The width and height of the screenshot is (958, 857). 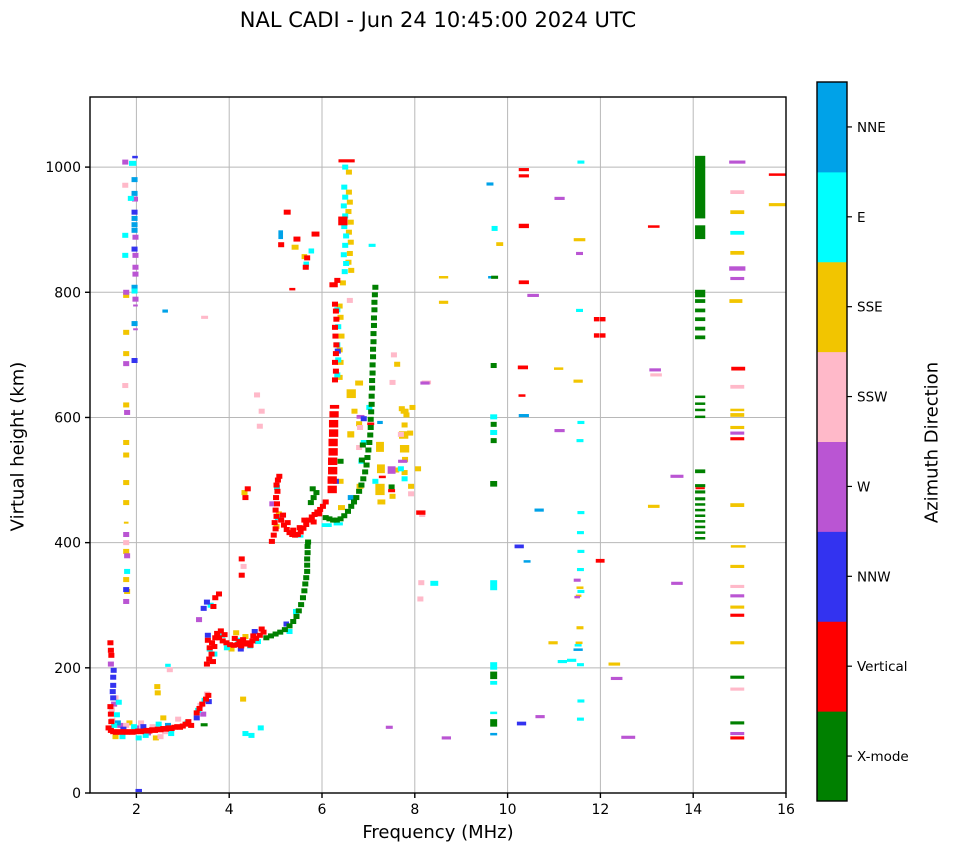 What do you see at coordinates (322, 810) in the screenshot?
I see `x-tick-label: 6` at bounding box center [322, 810].